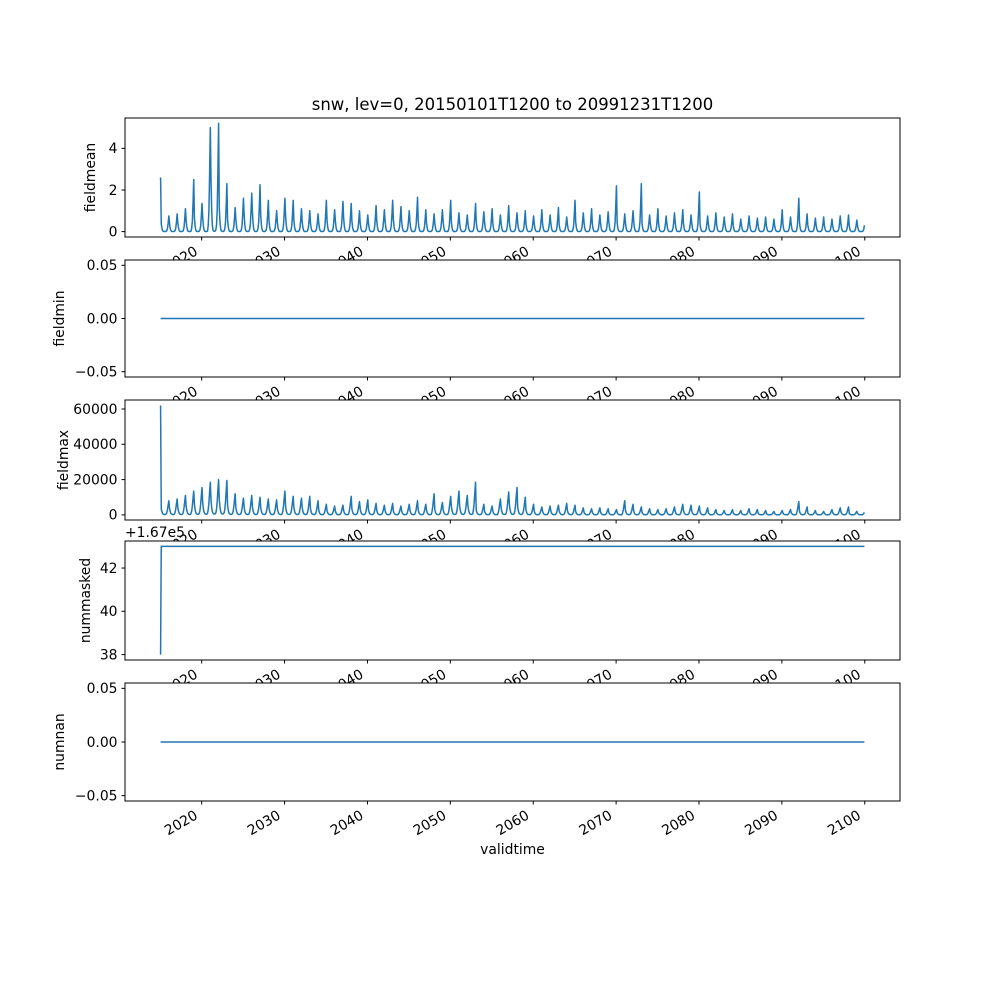 The width and height of the screenshot is (1000, 1000). What do you see at coordinates (64, 460) in the screenshot?
I see `y-axis-label-fieldmax: fieldmax` at bounding box center [64, 460].